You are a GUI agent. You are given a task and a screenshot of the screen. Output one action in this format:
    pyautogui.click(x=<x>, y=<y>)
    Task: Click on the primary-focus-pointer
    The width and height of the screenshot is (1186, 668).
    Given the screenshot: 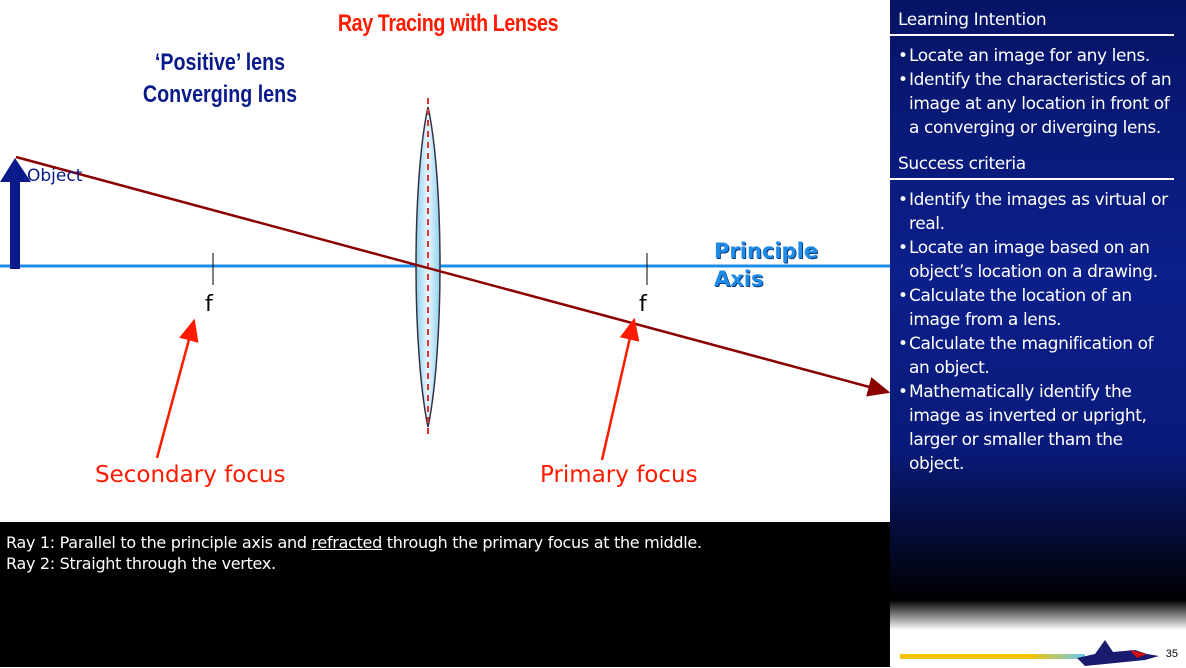 What is the action you would take?
    pyautogui.click(x=620, y=389)
    